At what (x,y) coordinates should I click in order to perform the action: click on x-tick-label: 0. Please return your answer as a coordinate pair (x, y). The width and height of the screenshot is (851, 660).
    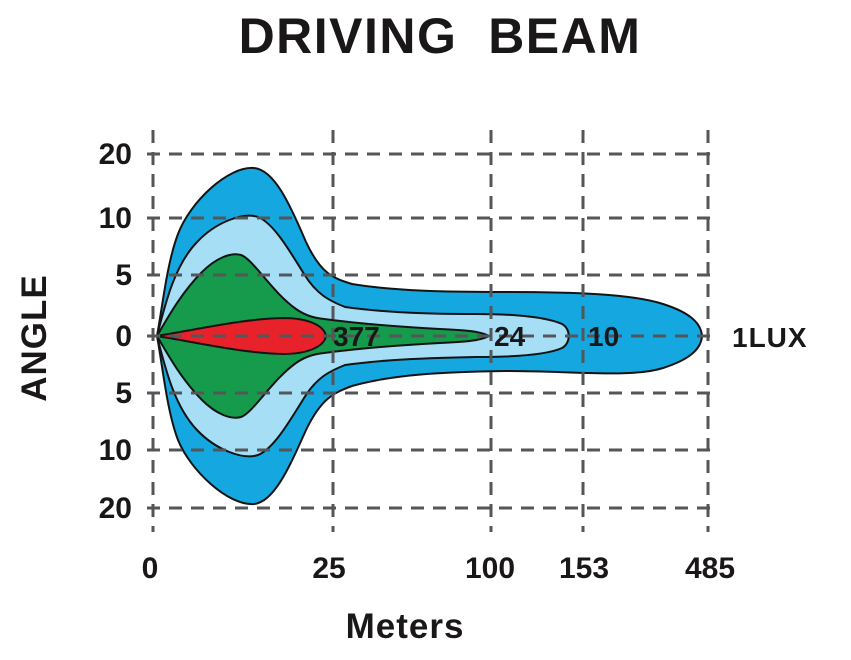
    Looking at the image, I should click on (150, 568).